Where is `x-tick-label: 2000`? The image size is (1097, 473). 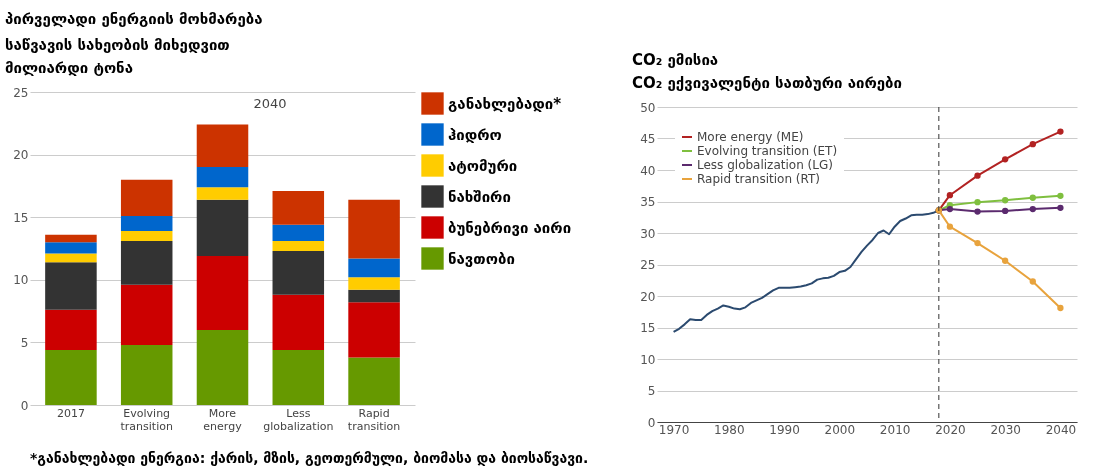
x-tick-label: 2000 is located at coordinates (840, 429).